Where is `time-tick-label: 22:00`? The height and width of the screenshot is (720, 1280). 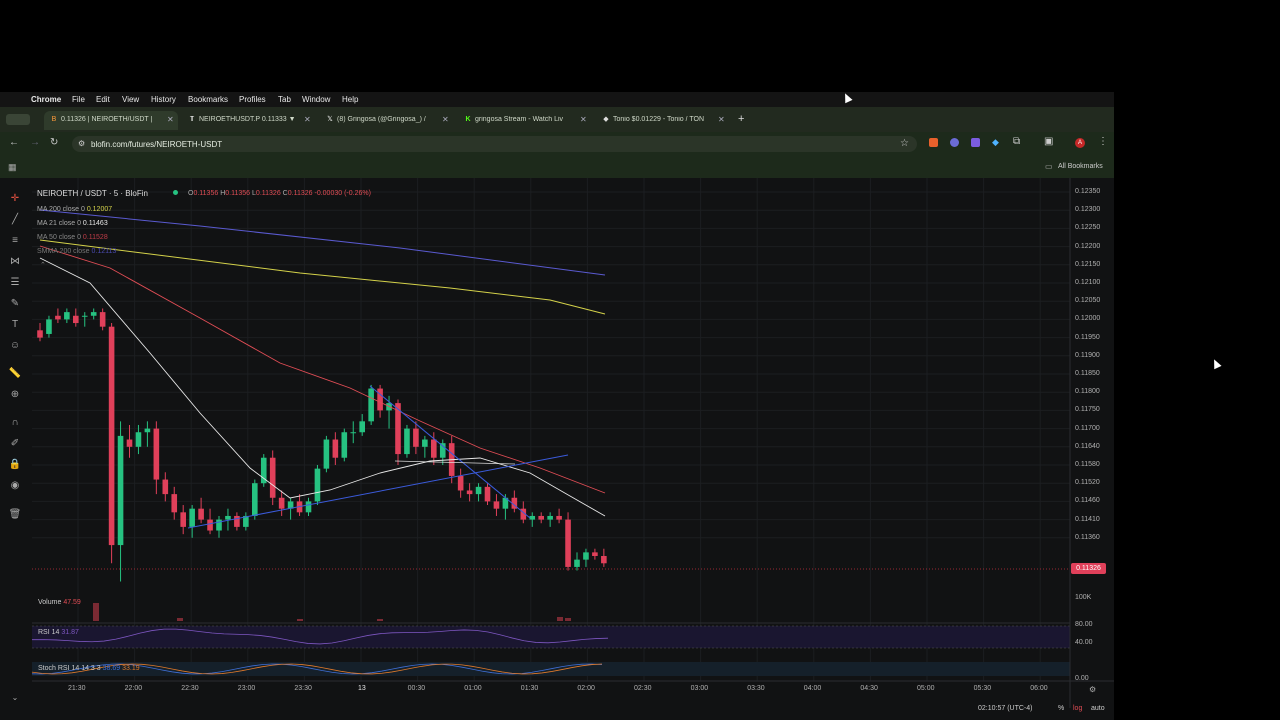 time-tick-label: 22:00 is located at coordinates (133, 688).